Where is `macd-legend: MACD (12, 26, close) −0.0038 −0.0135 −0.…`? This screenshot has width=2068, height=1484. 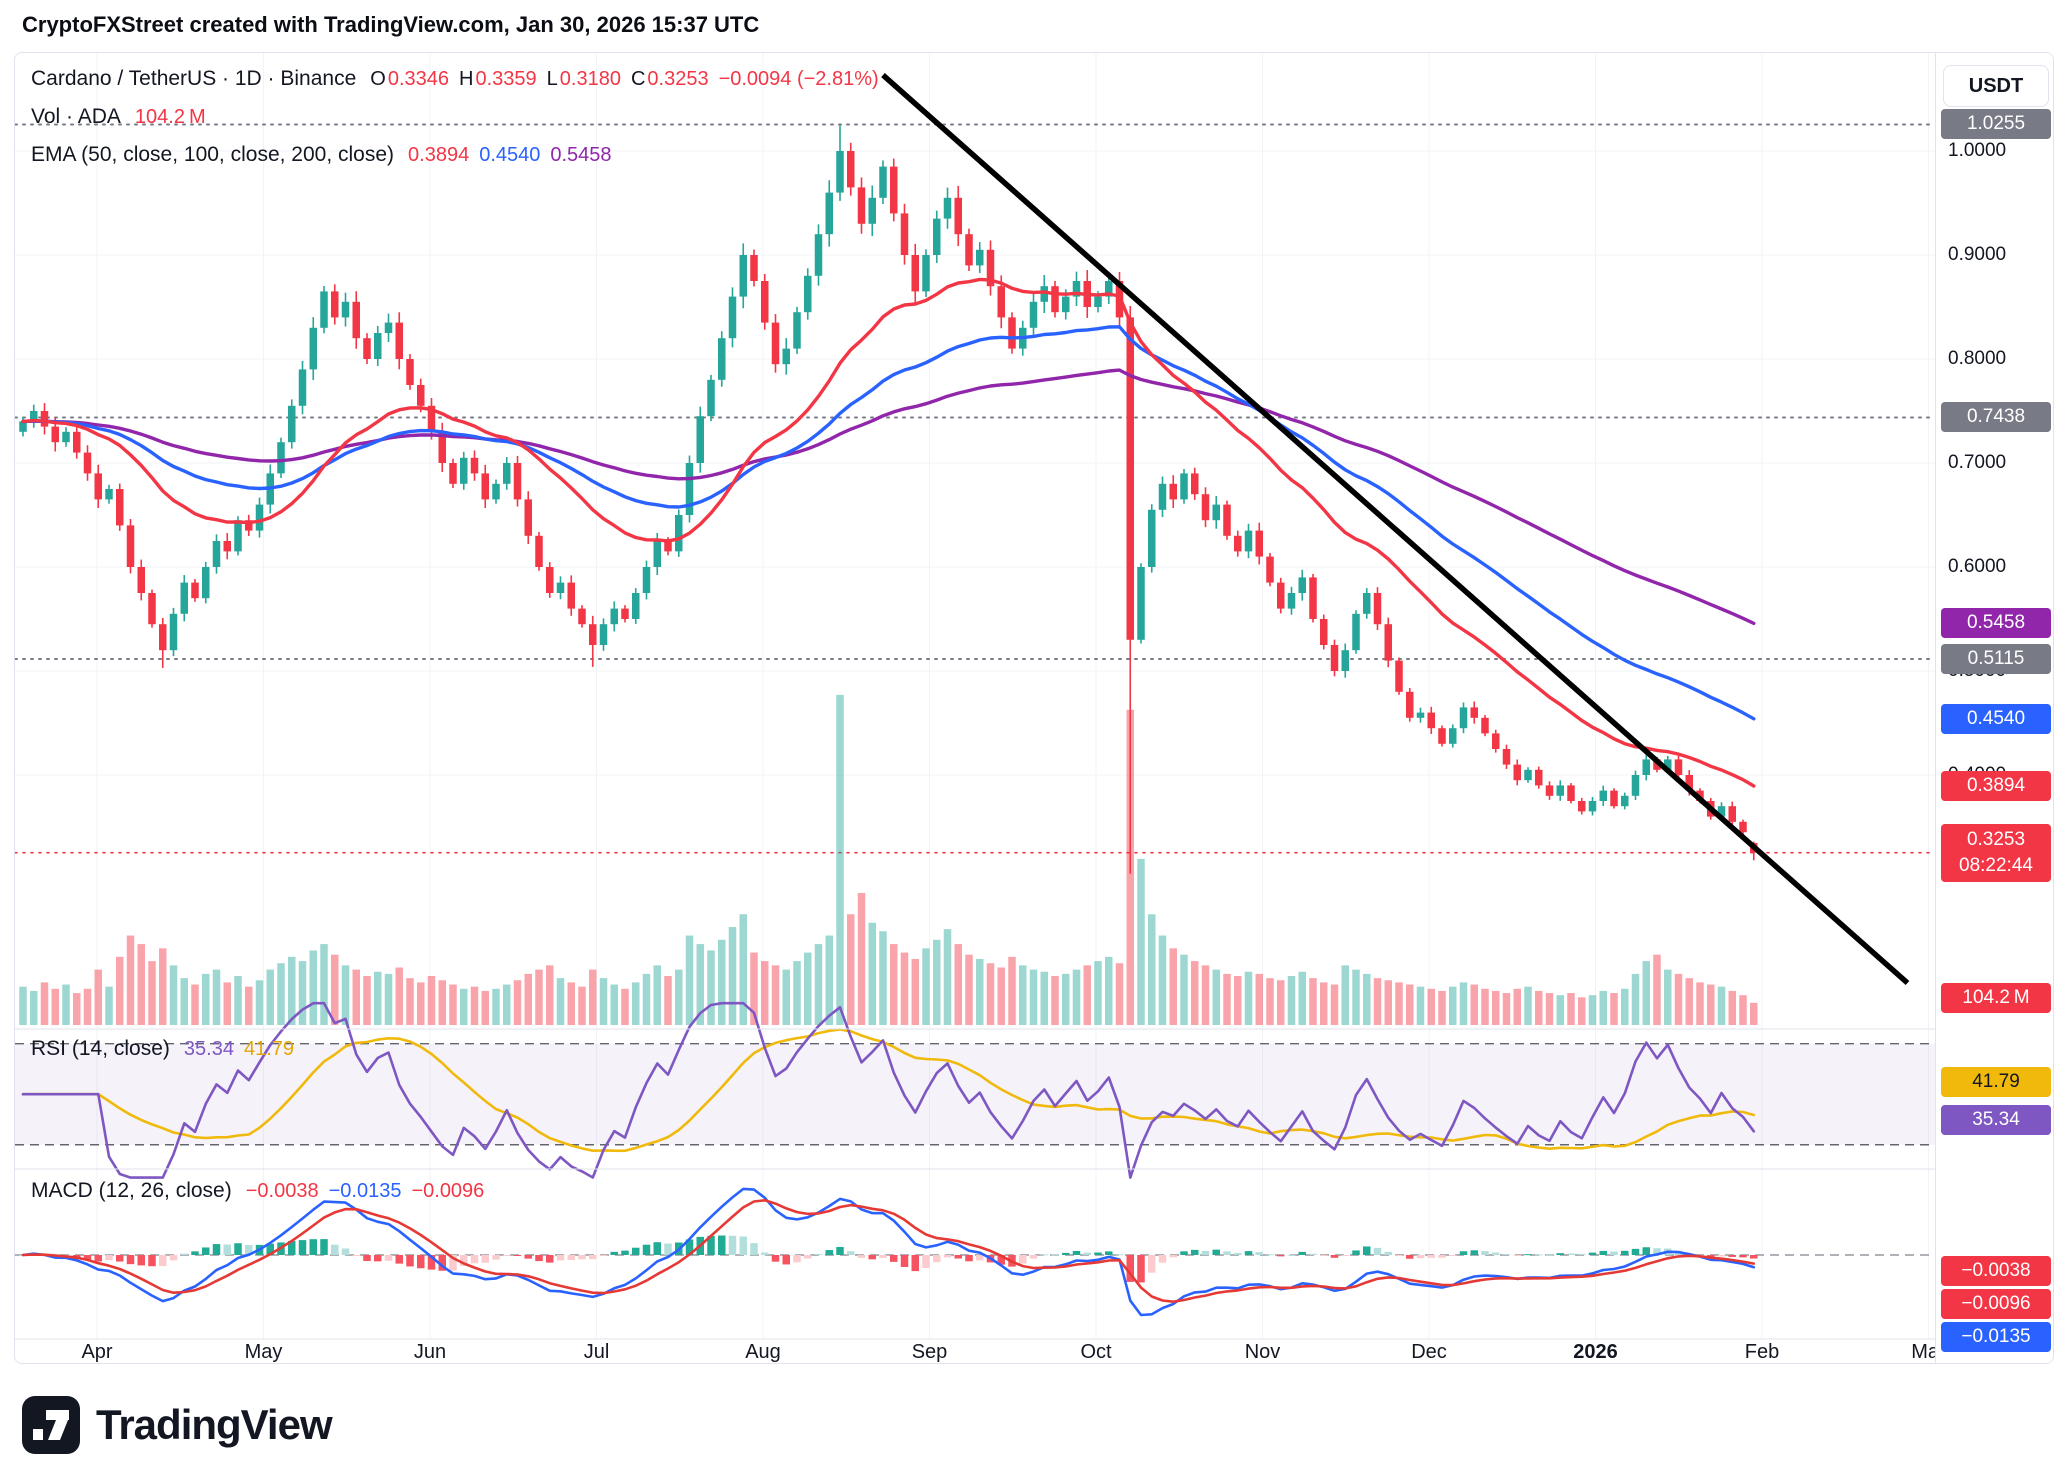 macd-legend: MACD (12, 26, close) −0.0038 −0.0135 −0.… is located at coordinates (257, 1191).